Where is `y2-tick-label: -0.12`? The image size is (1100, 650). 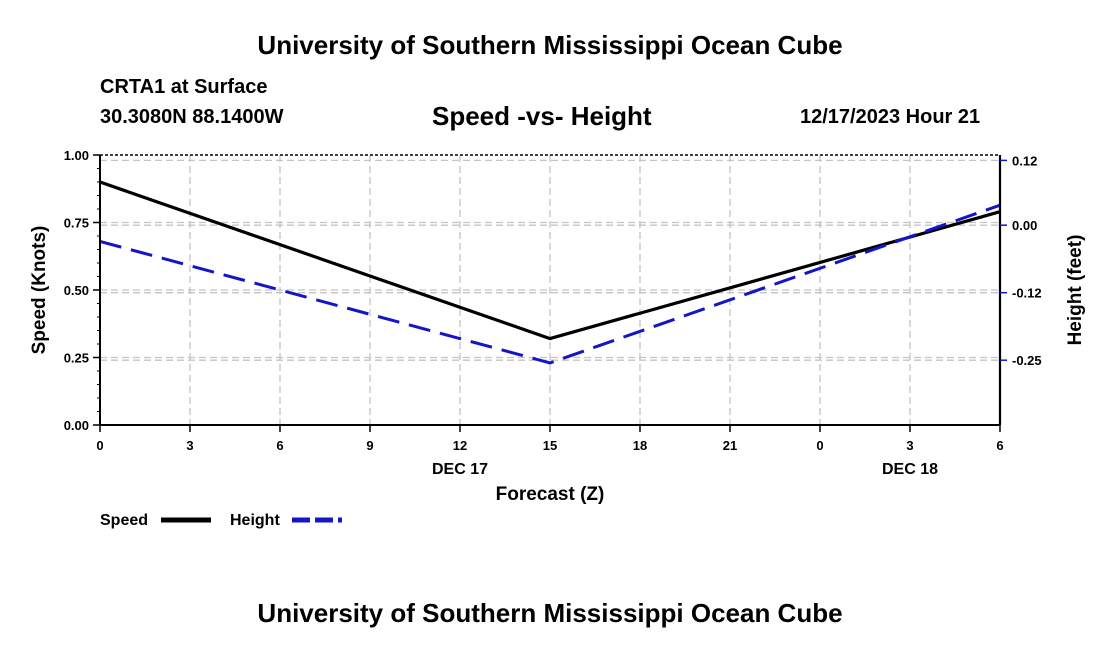
y2-tick-label: -0.12 is located at coordinates (1027, 293).